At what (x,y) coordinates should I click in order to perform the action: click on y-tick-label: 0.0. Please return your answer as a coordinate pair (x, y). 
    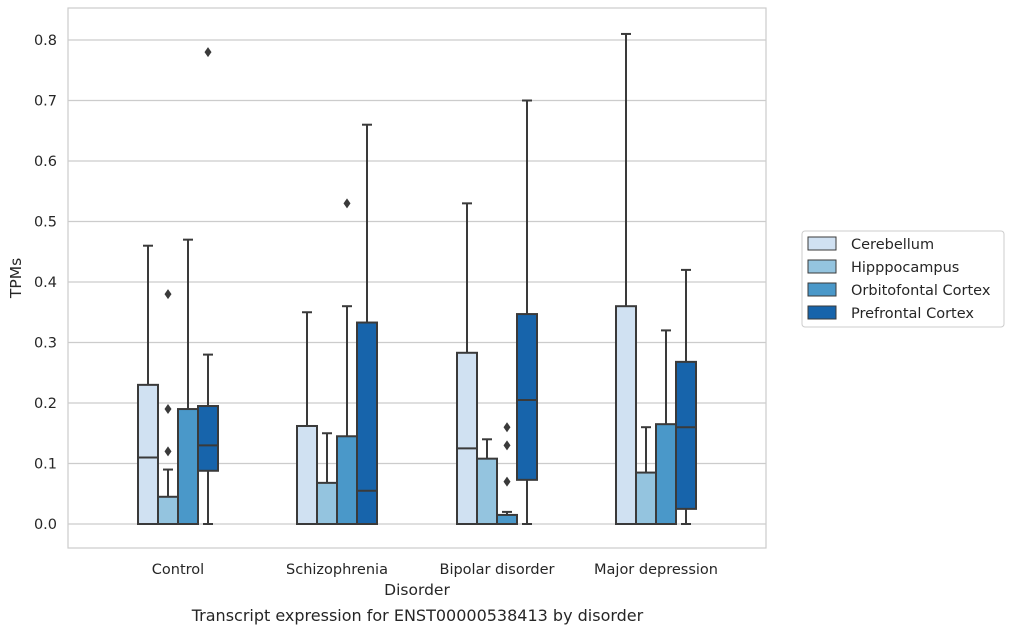
    Looking at the image, I should click on (45, 525).